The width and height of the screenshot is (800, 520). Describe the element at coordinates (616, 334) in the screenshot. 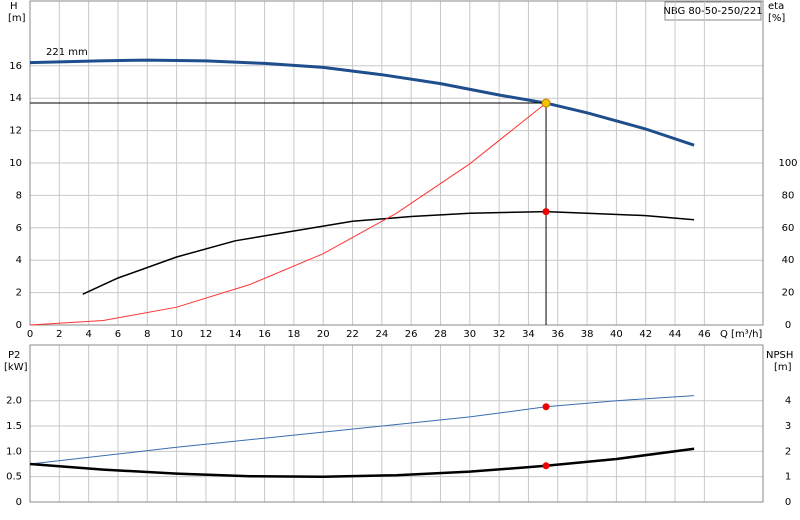

I see `x-tick-label: 40` at that location.